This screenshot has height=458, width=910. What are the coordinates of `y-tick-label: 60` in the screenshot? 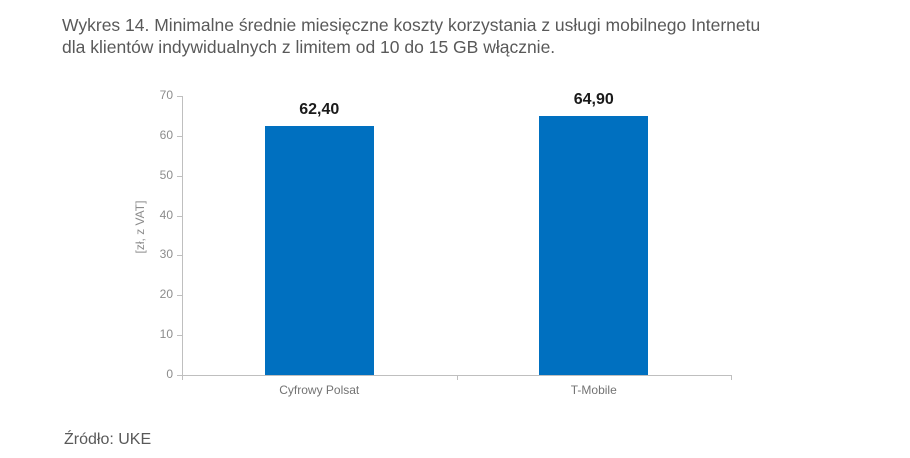 It's located at (166, 134).